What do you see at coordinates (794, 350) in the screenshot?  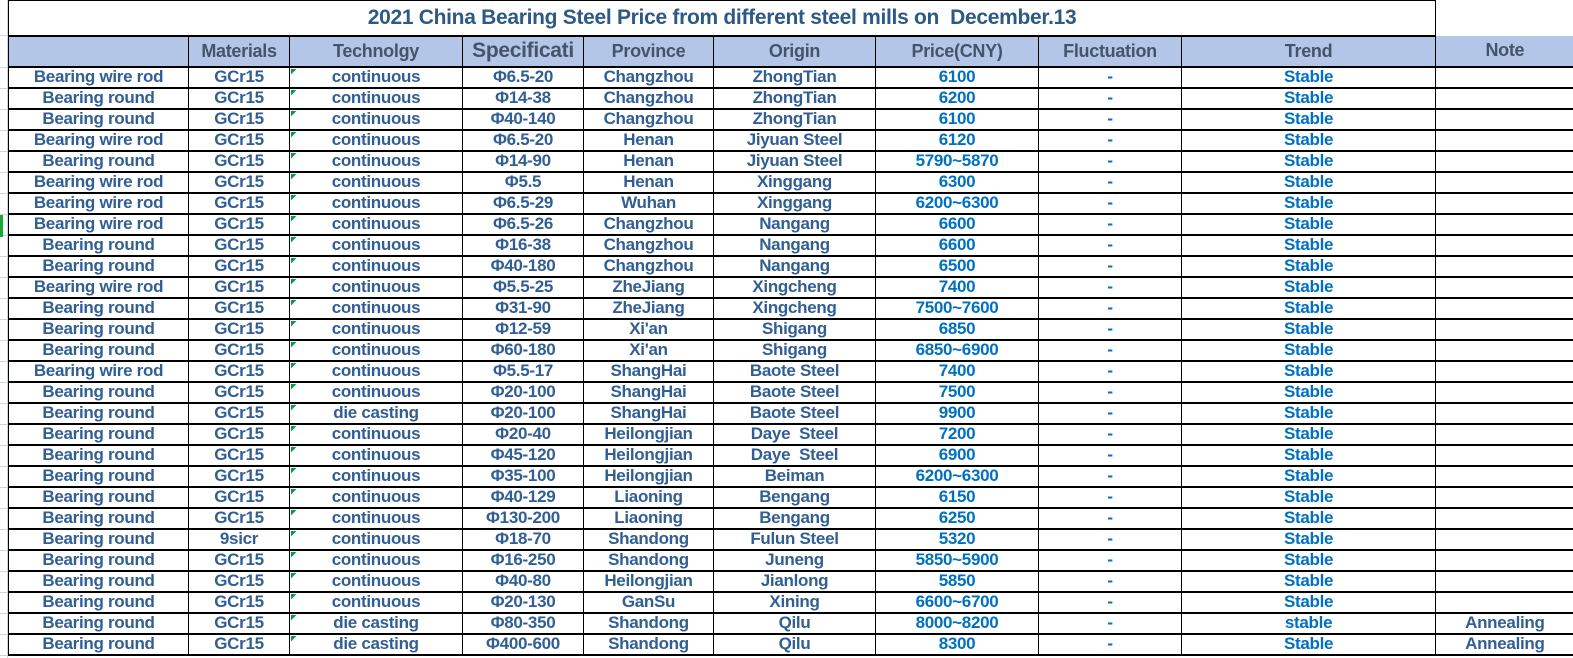 I see `origin-cell: Shigang` at bounding box center [794, 350].